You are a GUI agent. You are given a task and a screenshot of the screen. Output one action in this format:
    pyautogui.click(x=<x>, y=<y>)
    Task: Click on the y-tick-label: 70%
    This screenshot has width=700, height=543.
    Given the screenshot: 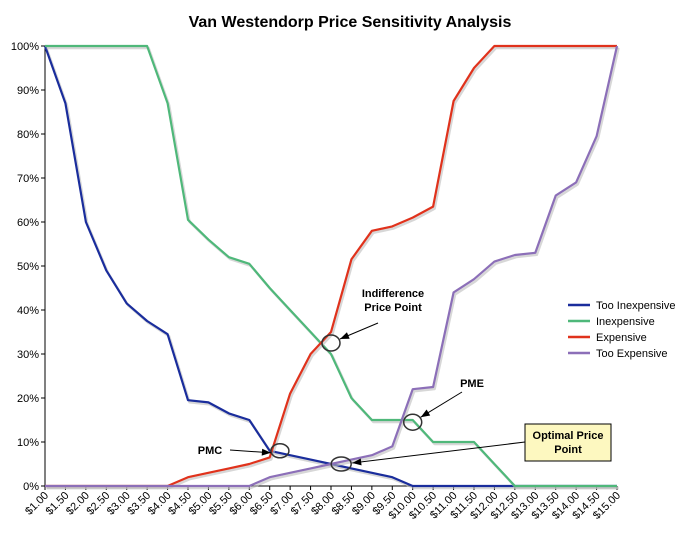 What is the action you would take?
    pyautogui.click(x=28, y=179)
    